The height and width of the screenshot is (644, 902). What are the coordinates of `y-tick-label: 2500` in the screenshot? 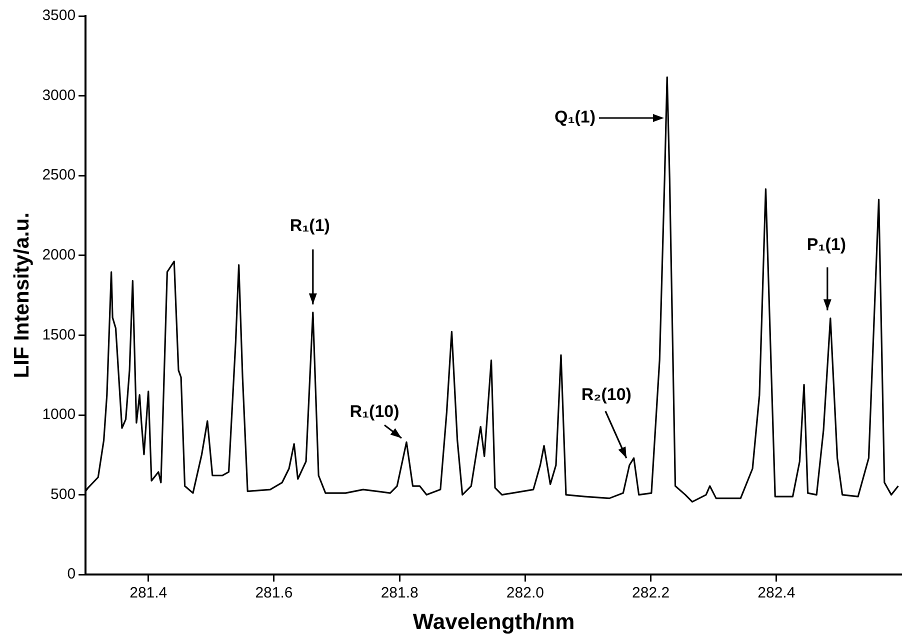 It's located at (59, 175).